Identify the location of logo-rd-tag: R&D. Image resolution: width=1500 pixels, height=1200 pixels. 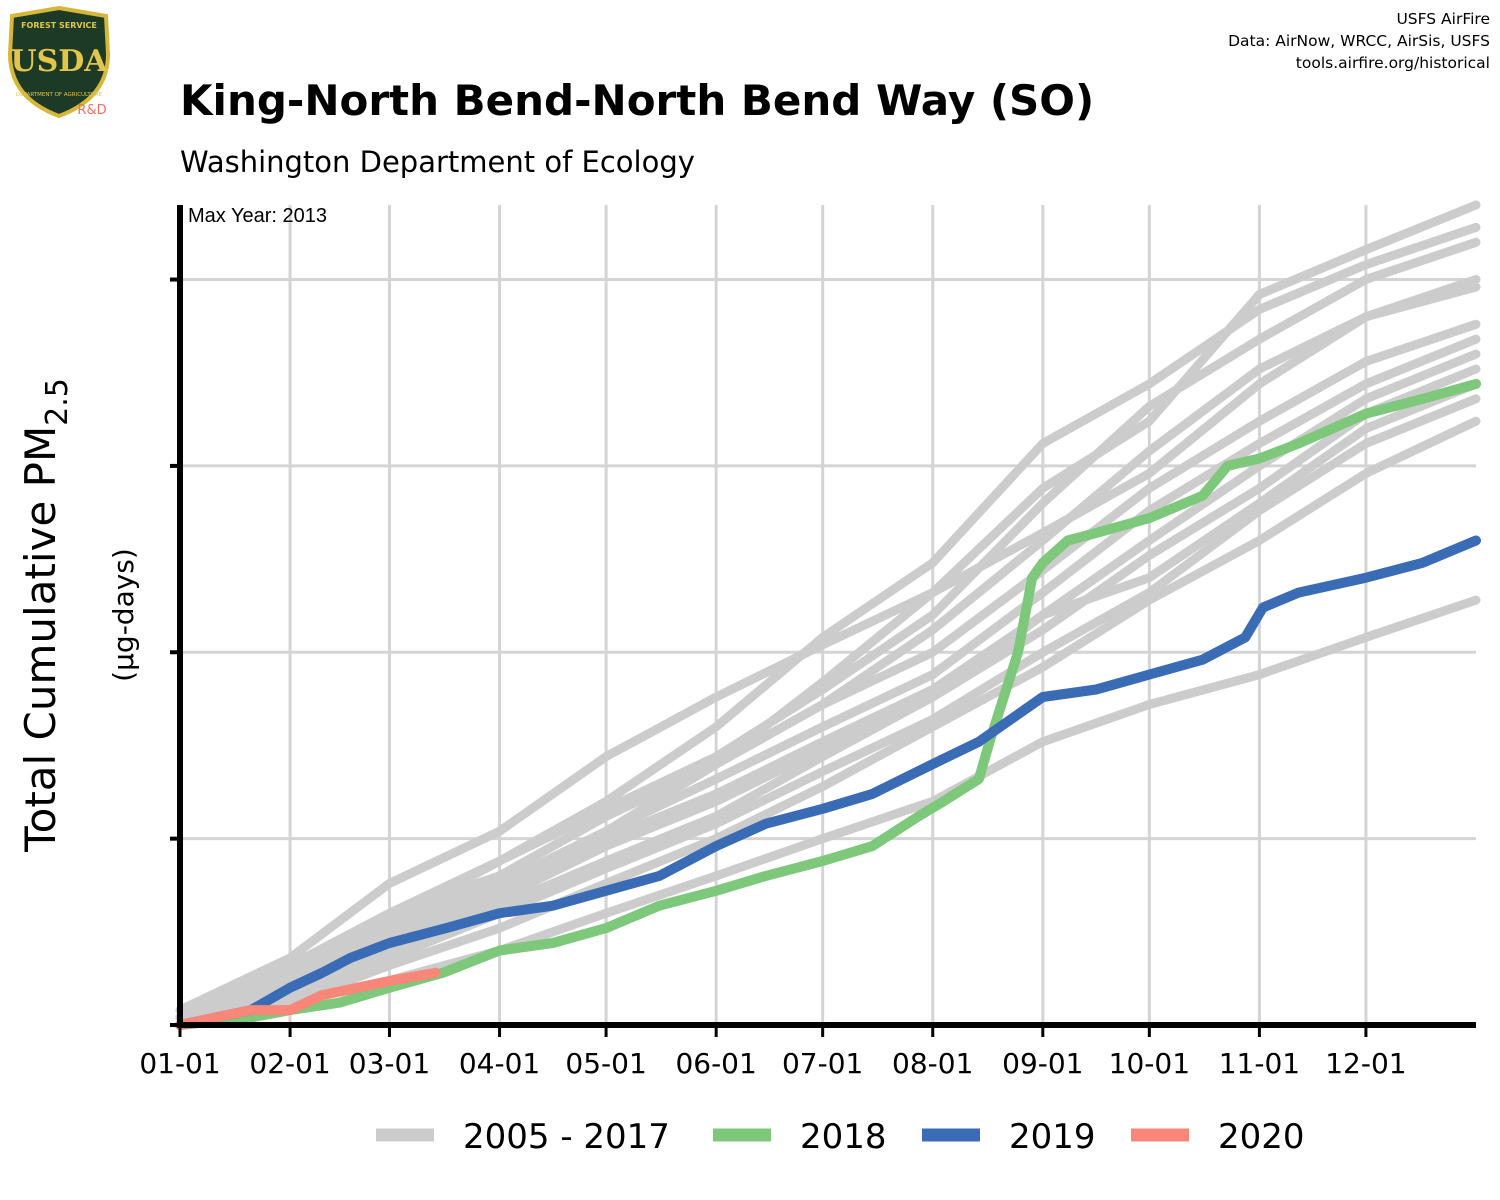
(91, 110).